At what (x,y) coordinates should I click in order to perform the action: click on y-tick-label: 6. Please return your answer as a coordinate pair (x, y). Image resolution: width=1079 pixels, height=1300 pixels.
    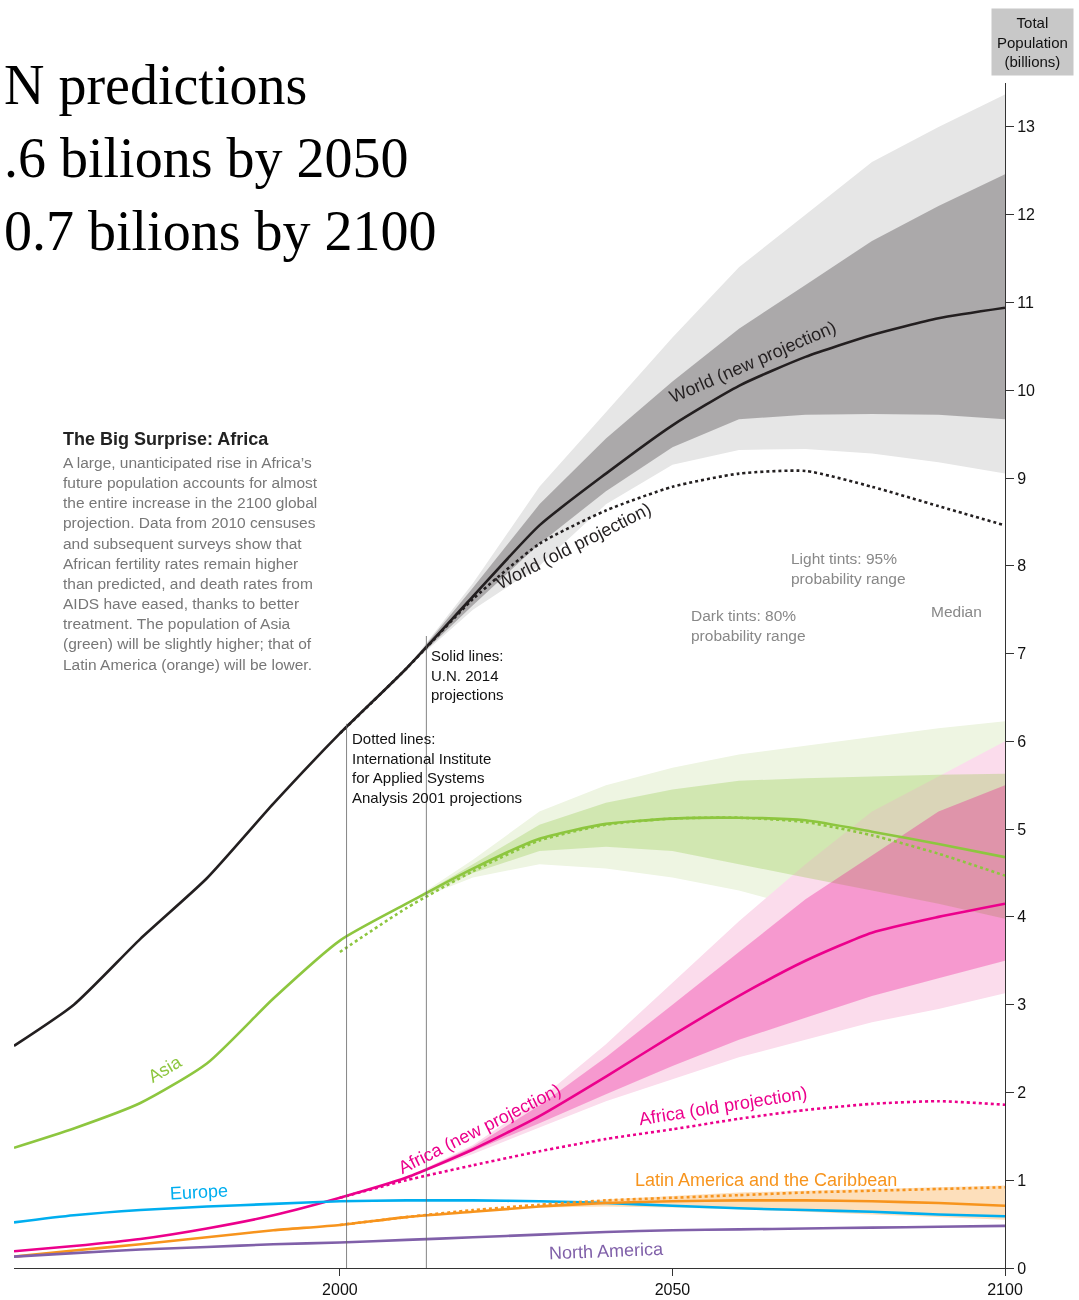
    Looking at the image, I should click on (1022, 741).